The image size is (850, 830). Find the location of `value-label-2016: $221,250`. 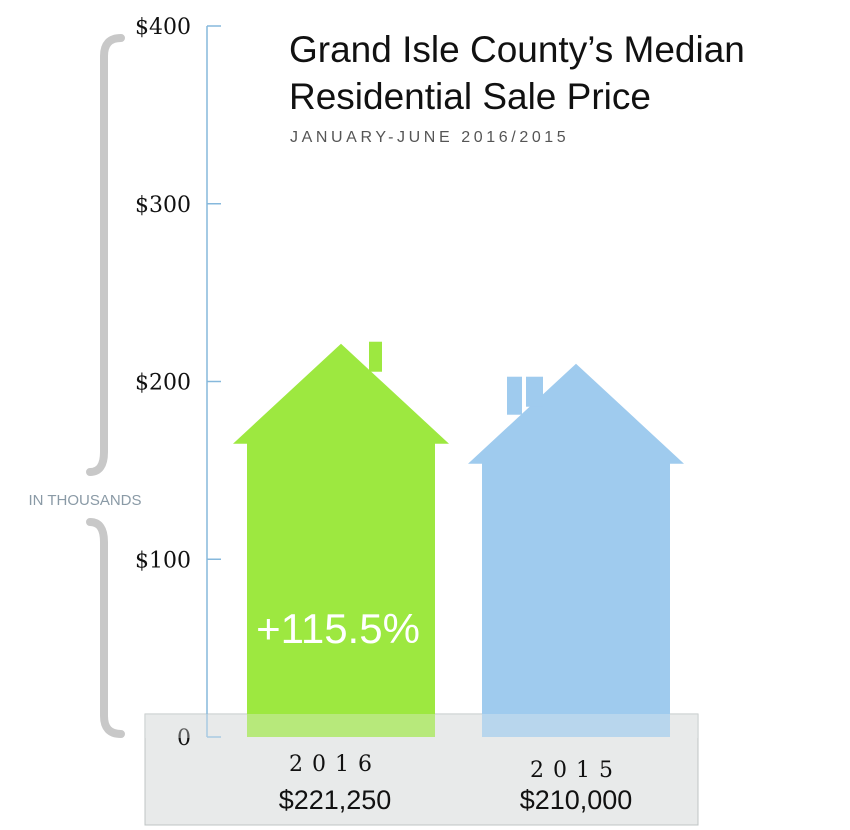

value-label-2016: $221,250 is located at coordinates (335, 800).